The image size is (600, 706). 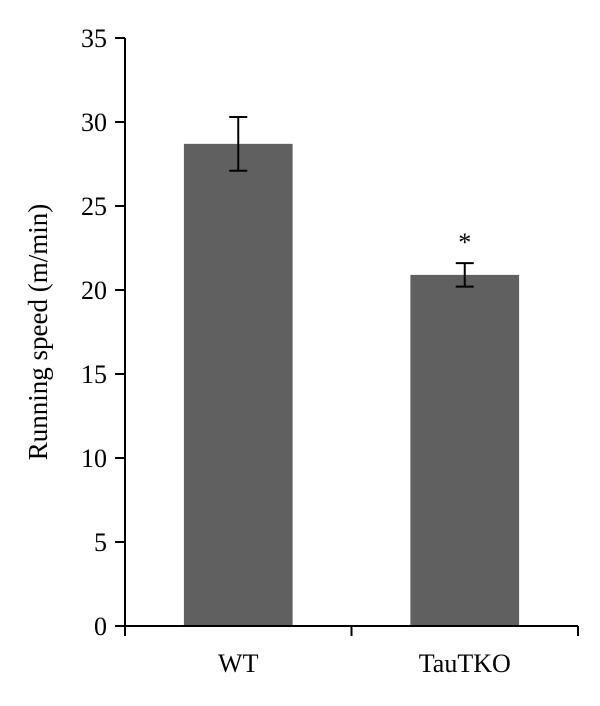 What do you see at coordinates (94, 206) in the screenshot?
I see `y-tick-label: 25` at bounding box center [94, 206].